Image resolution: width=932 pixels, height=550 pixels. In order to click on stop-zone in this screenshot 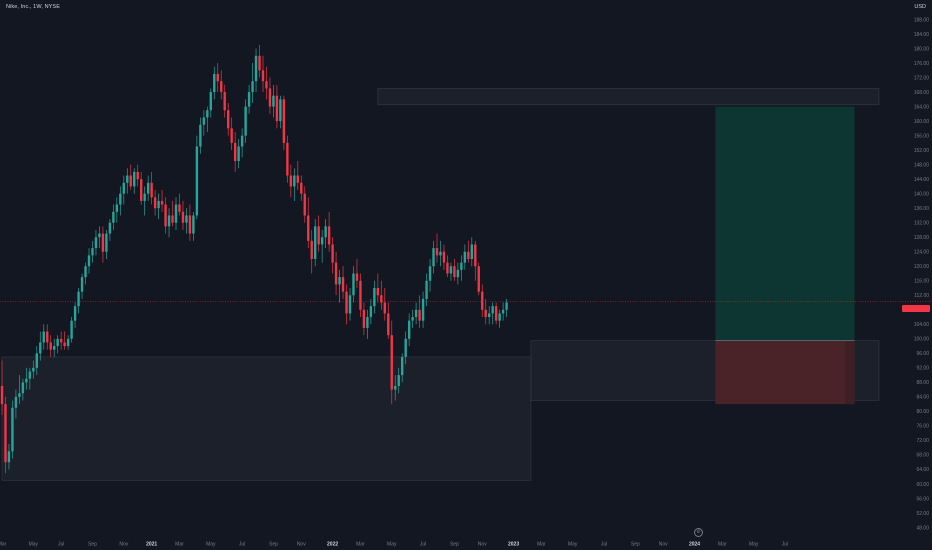, I will do `click(785, 372)`.